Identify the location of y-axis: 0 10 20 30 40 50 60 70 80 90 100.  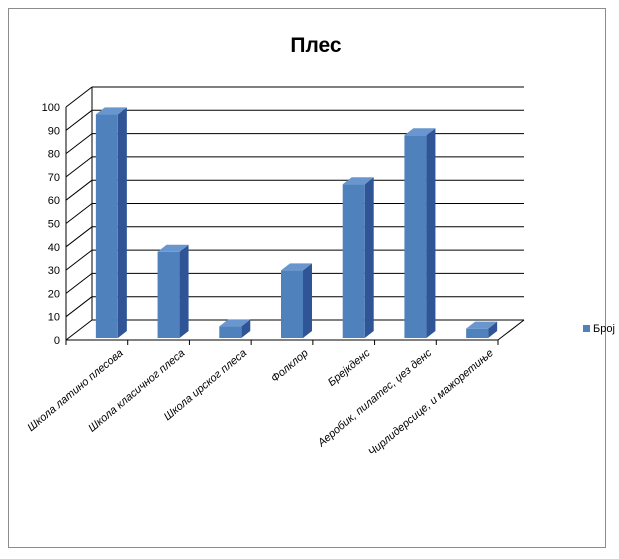
(51, 224).